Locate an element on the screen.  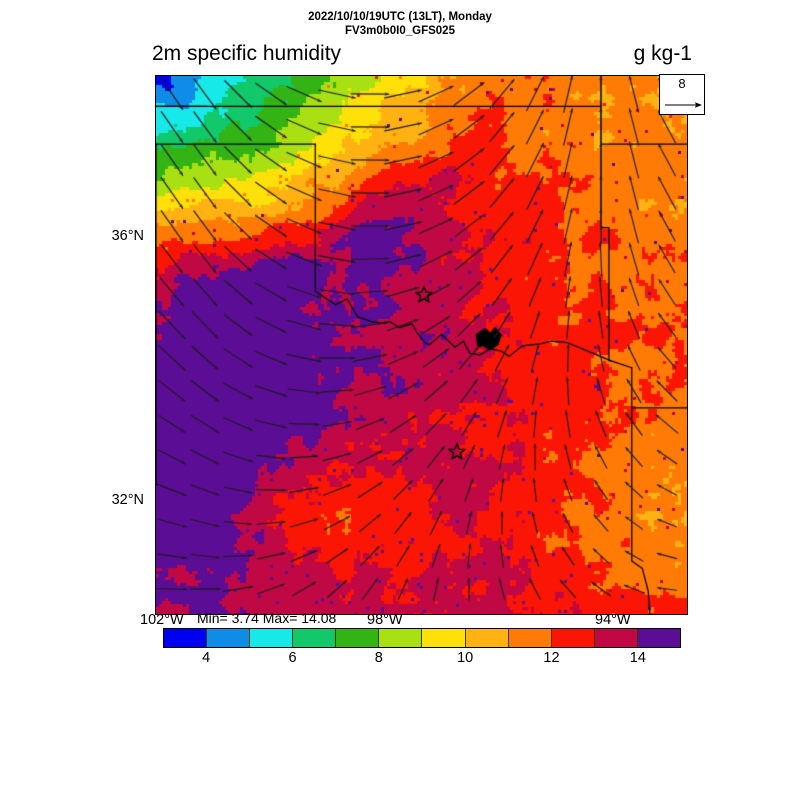
y-axis-tick-36n: 36°N is located at coordinates (127, 236).